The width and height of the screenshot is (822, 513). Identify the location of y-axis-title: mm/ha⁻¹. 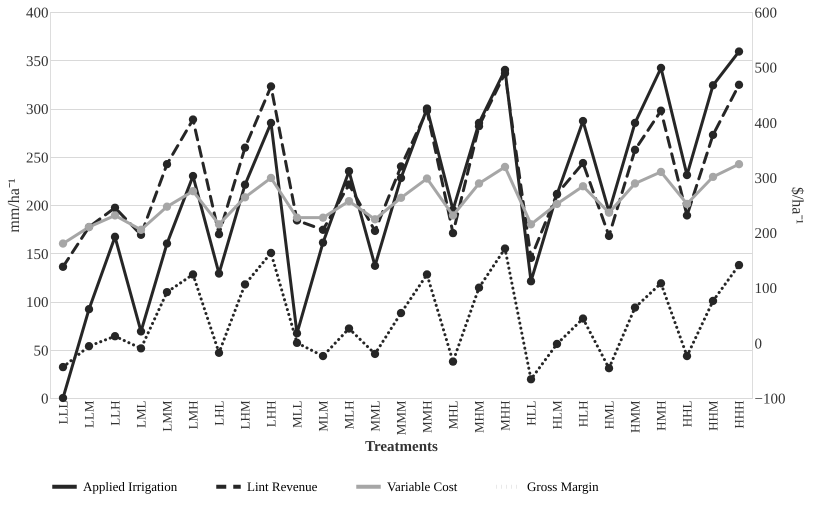
(14, 205).